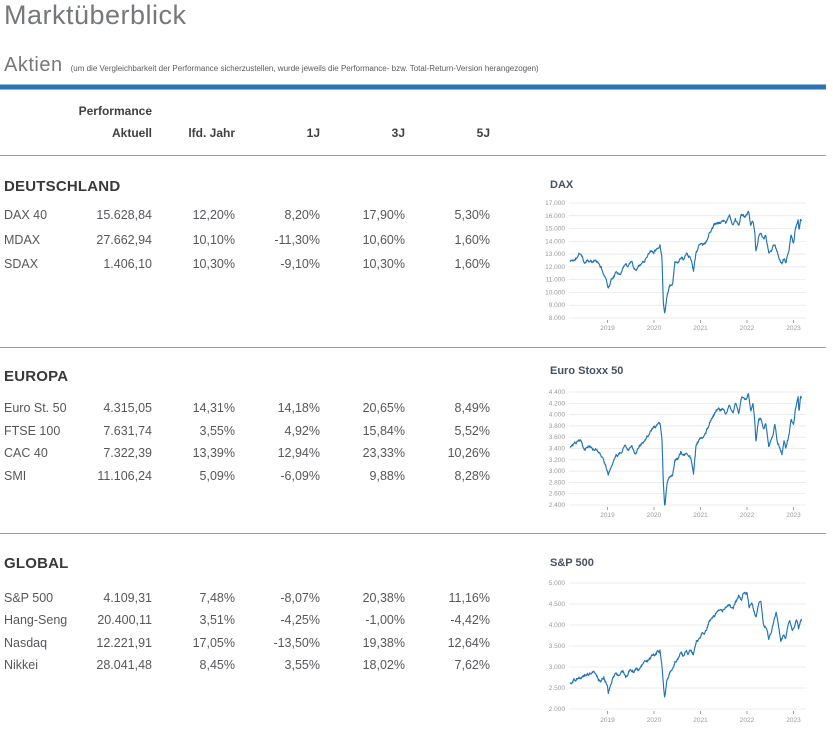 The width and height of the screenshot is (833, 736). I want to click on row-value: 12,20%, so click(213, 215).